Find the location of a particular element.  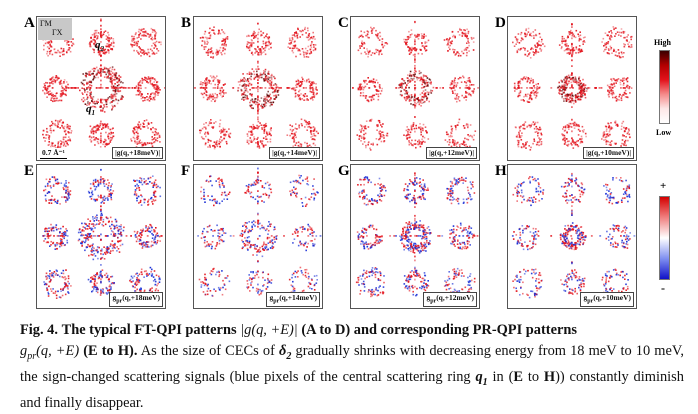

prqpi-panel-e: gpr(q,+18meV) is located at coordinates (101, 236).